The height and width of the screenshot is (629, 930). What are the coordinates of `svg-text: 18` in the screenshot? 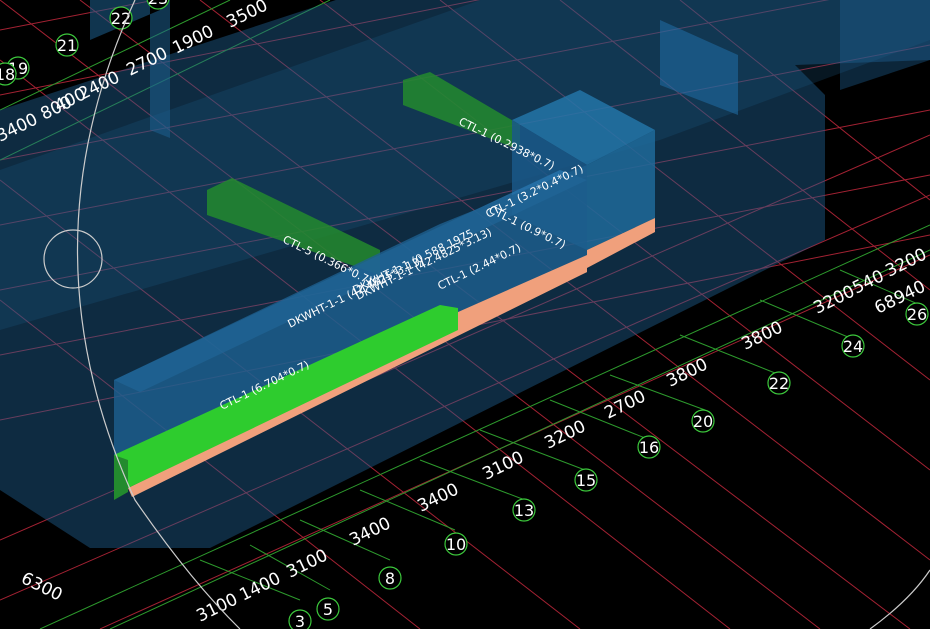 It's located at (7, 74).